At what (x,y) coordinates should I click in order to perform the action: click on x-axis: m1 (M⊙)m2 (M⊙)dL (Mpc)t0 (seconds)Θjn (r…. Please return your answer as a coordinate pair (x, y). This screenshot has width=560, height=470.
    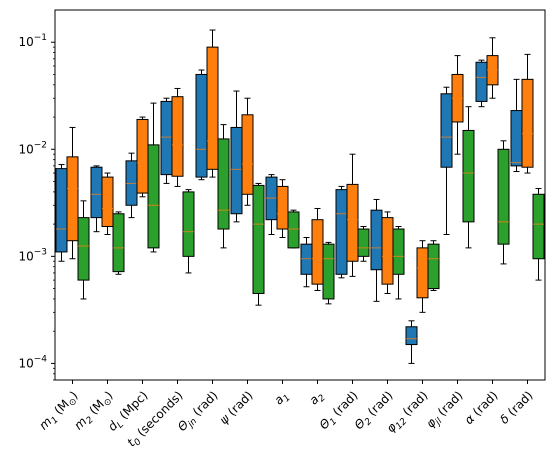
    Looking at the image, I should click on (286, 415).